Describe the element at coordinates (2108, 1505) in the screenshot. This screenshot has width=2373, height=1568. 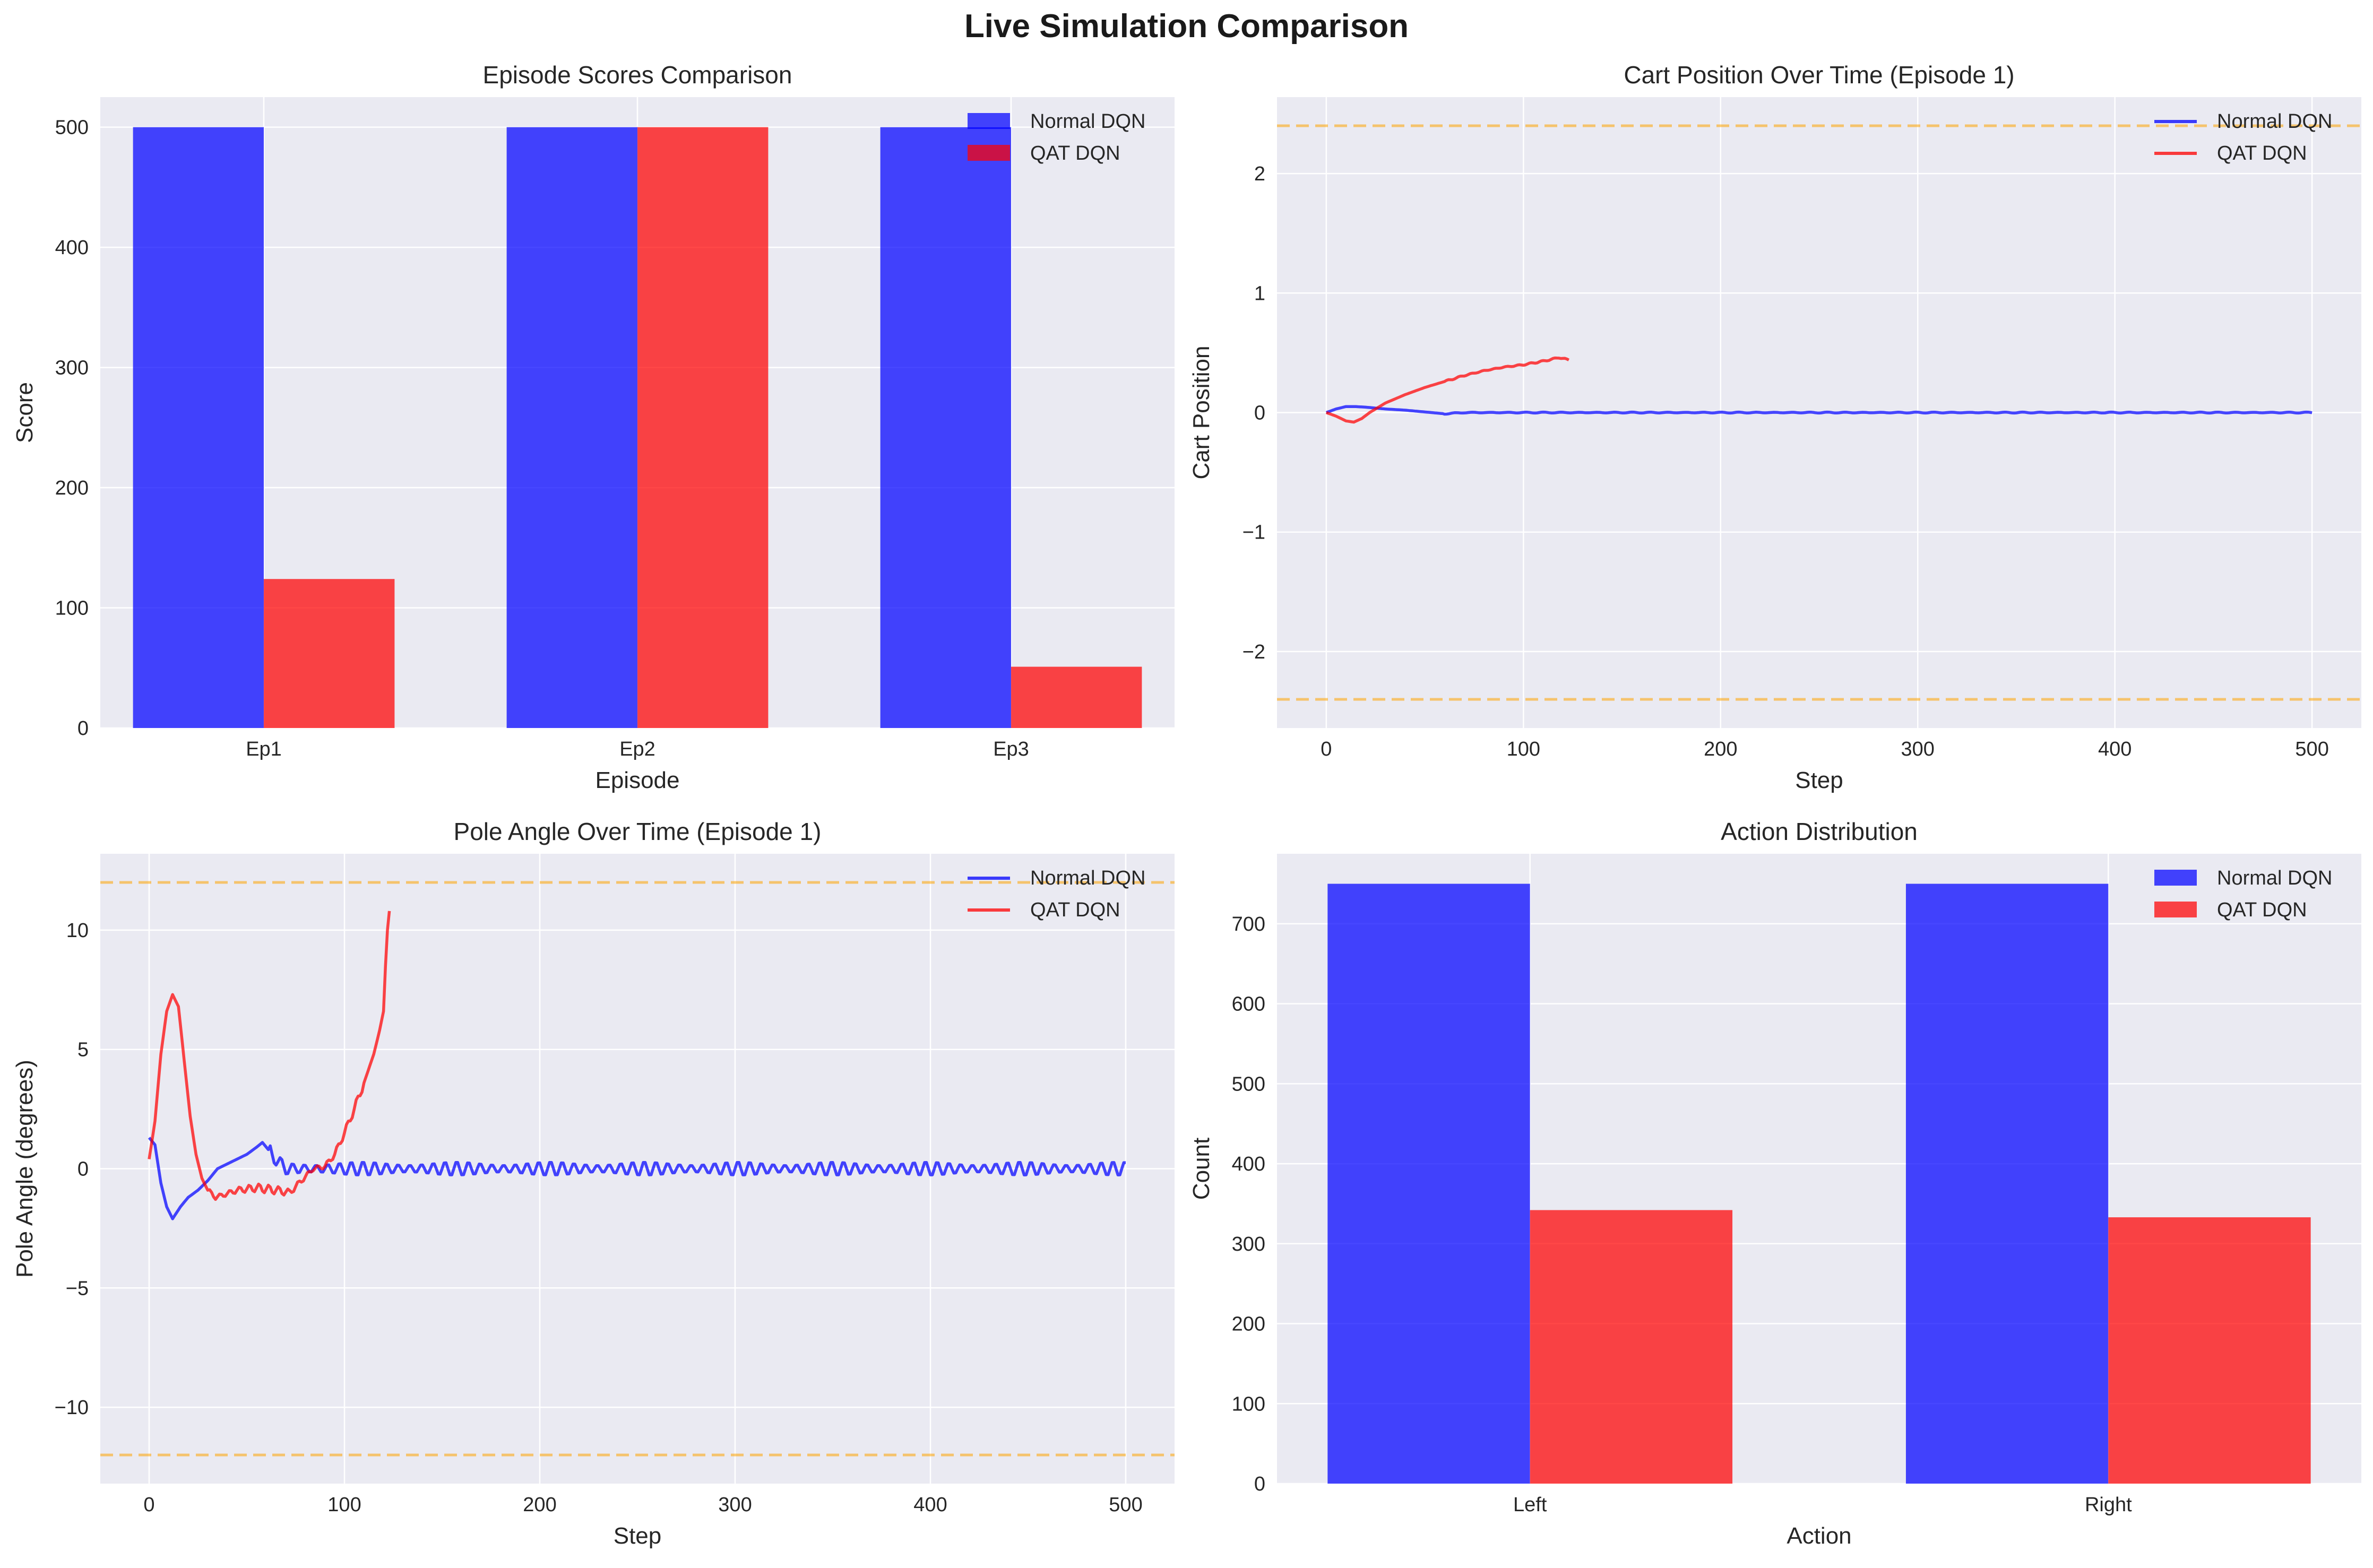
I see `x-tick-label: Right` at that location.